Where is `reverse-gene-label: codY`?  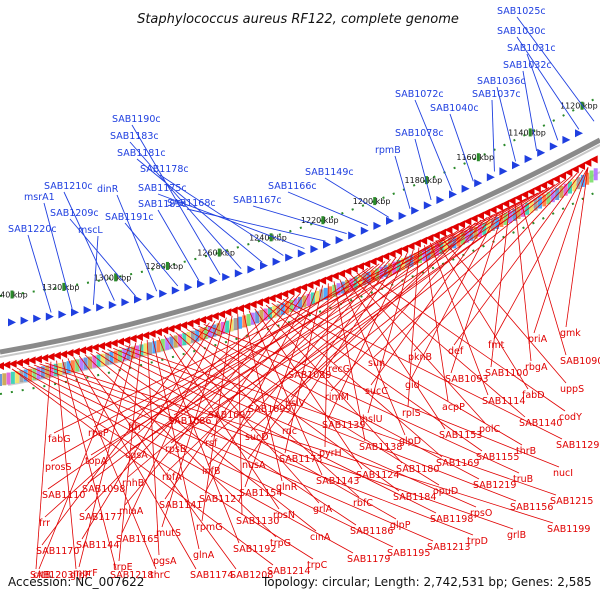 reverse-gene-label: codY is located at coordinates (570, 417).